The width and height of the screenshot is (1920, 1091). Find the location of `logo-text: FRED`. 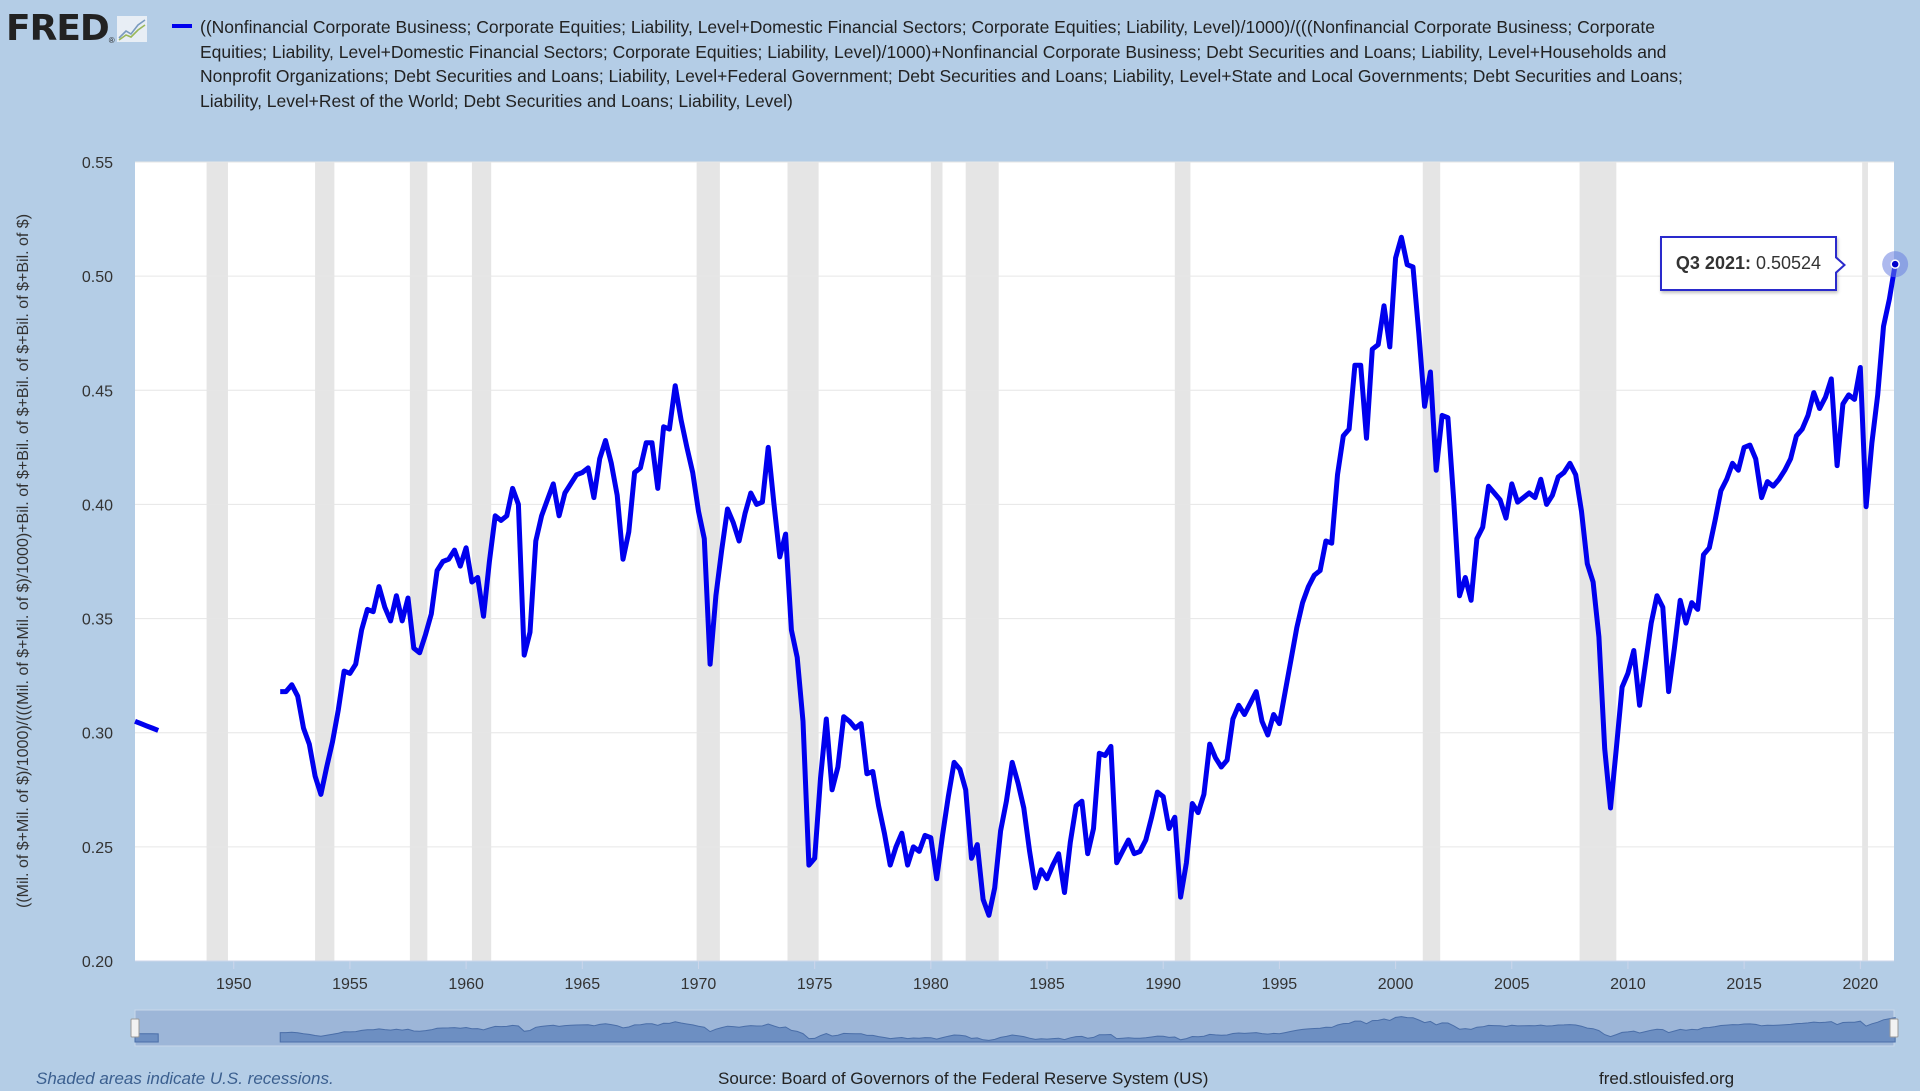

logo-text: FRED is located at coordinates (58, 28).